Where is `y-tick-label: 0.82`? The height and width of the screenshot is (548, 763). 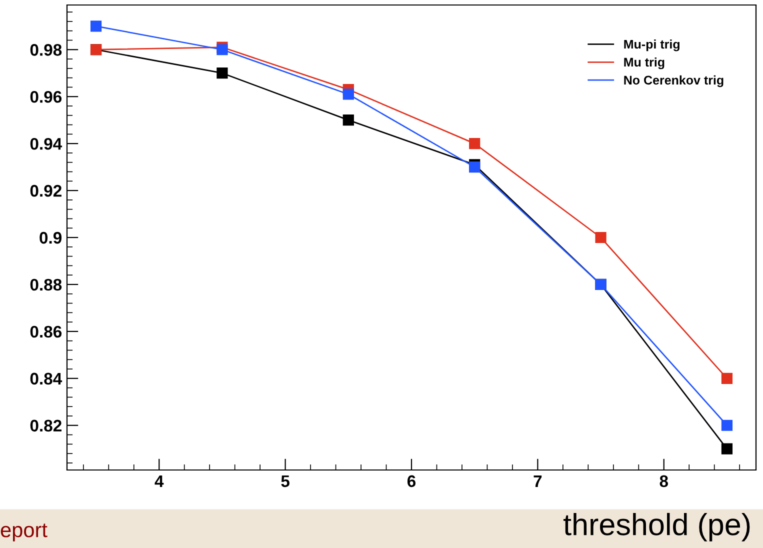 y-tick-label: 0.82 is located at coordinates (46, 426).